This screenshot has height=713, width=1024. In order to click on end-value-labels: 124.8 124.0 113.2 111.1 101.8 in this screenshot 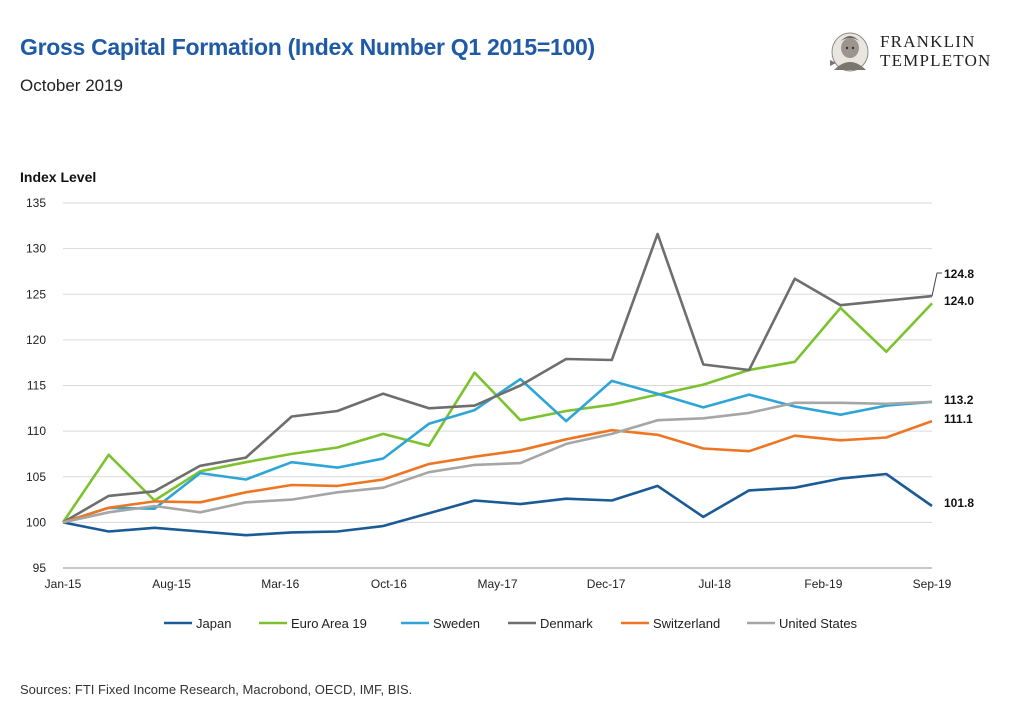, I will do `click(952, 388)`.